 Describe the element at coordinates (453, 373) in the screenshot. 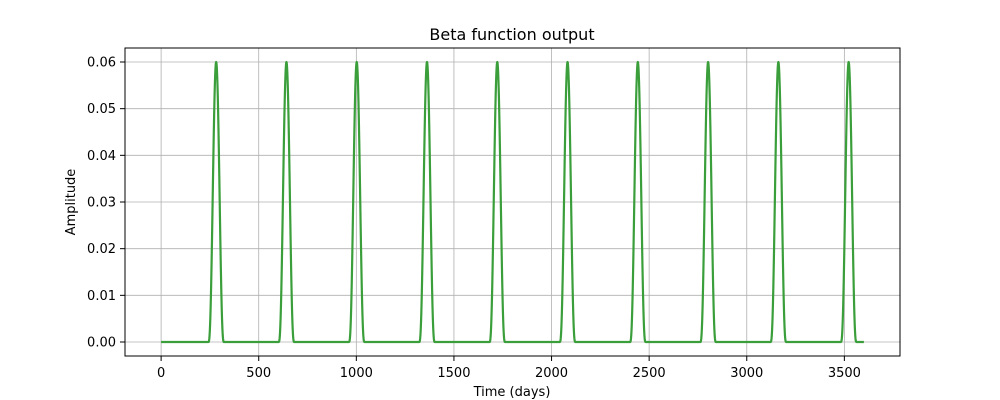

I see `x-tick-label: 1500` at that location.